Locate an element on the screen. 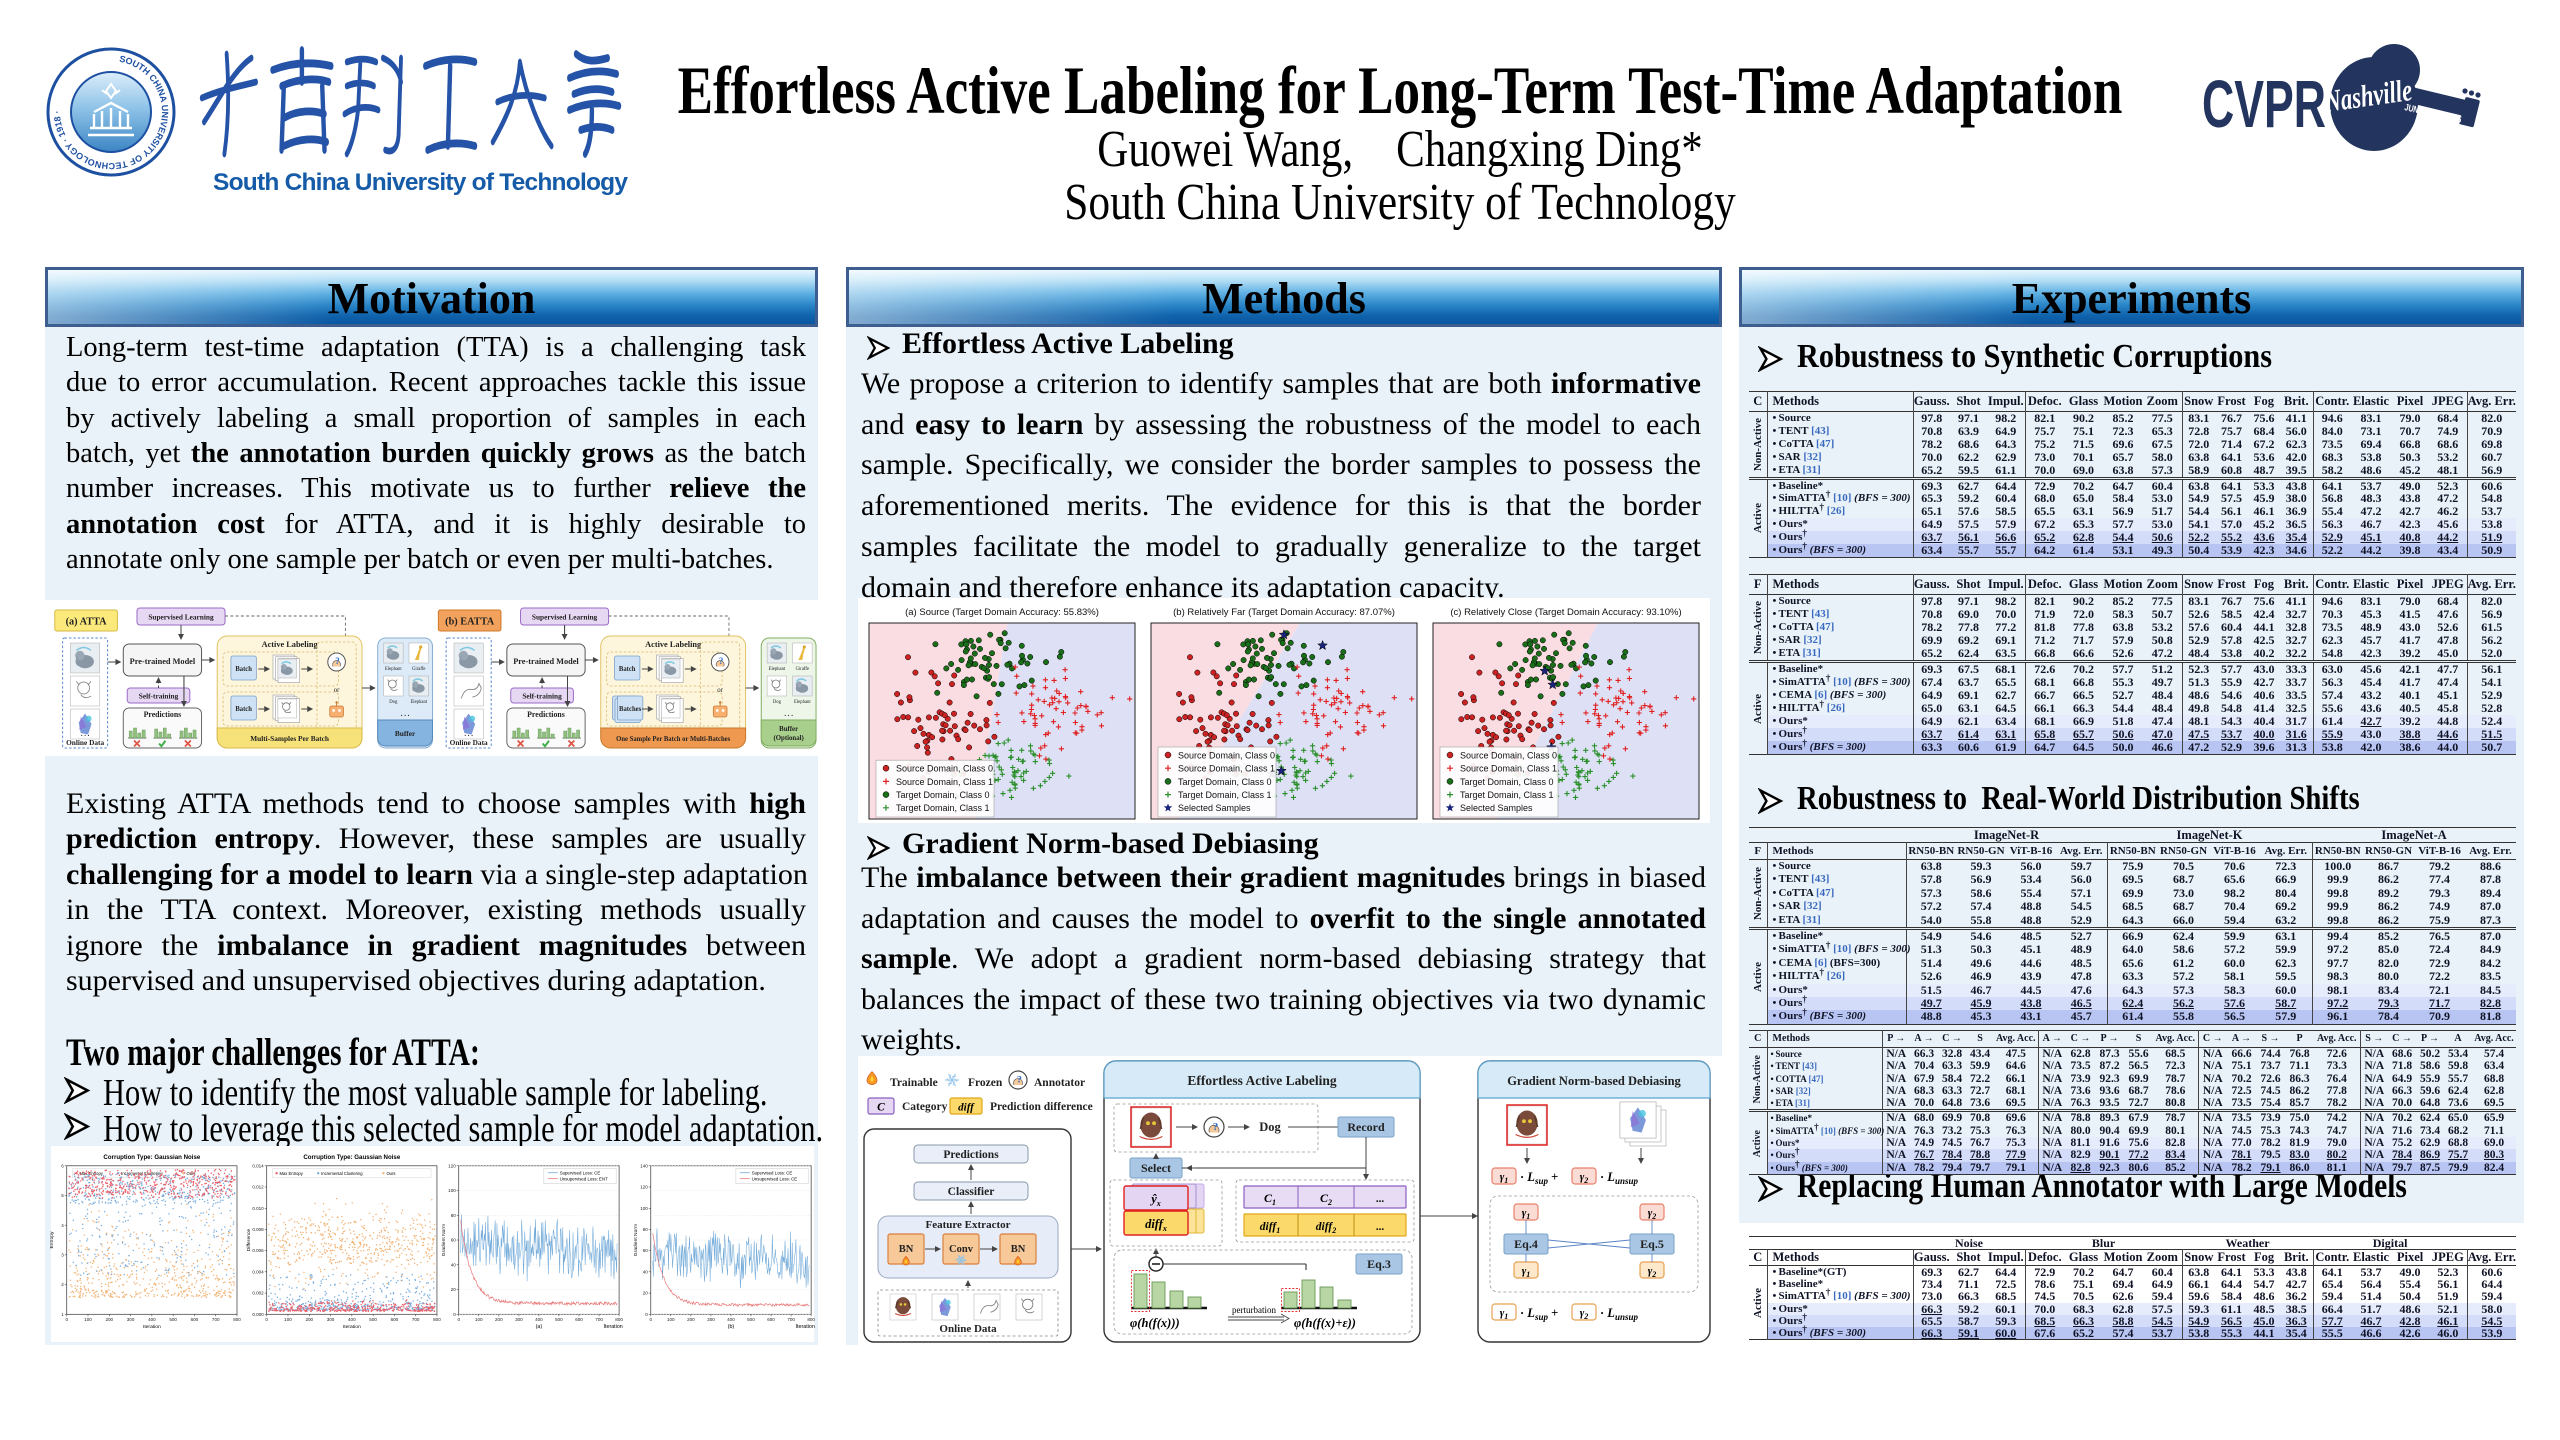 This screenshot has width=2560, height=1440. svg-text: φ(h(f(x)+ε)) is located at coordinates (1325, 1323).